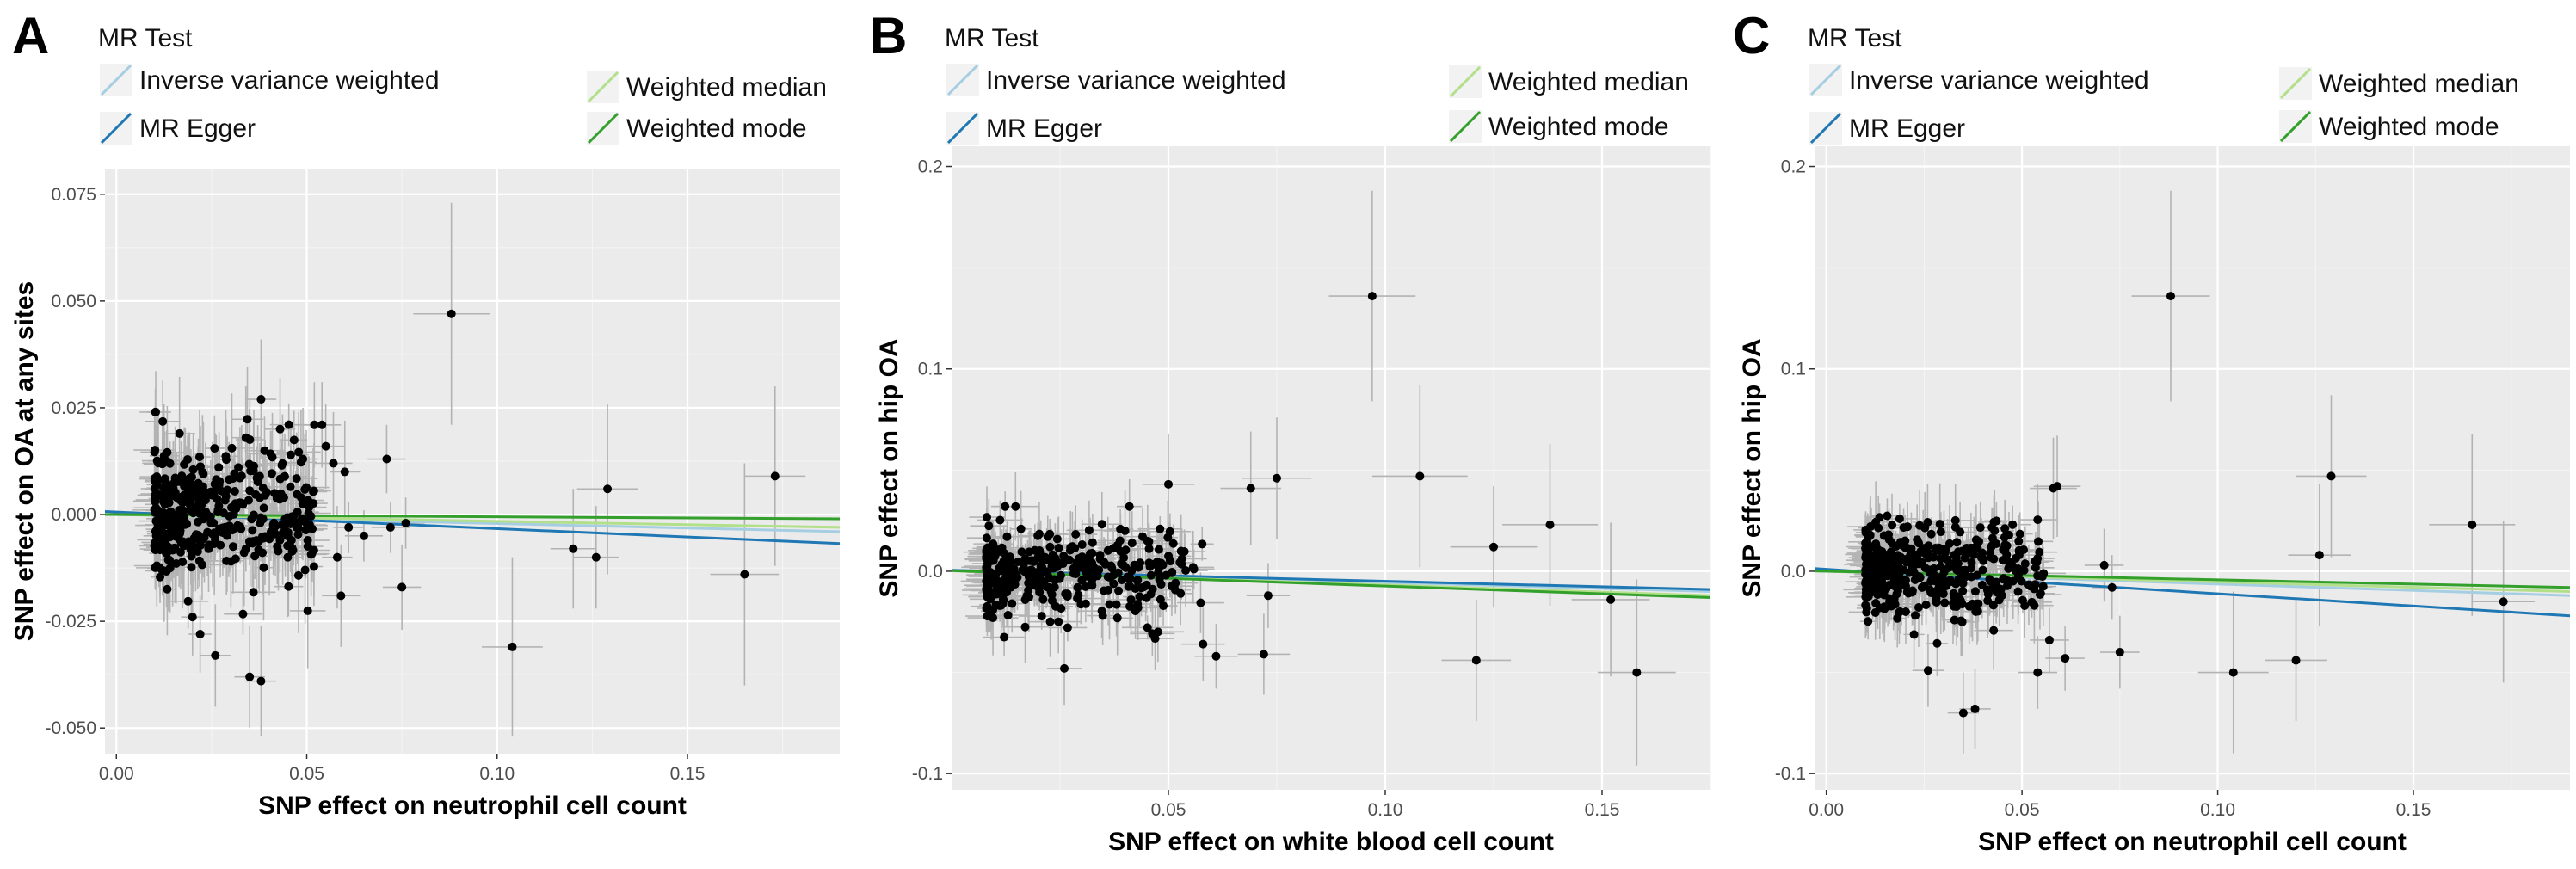 This screenshot has height=869, width=2576. I want to click on p1-legend-label-0: Inverse variance weighted, so click(1136, 81).